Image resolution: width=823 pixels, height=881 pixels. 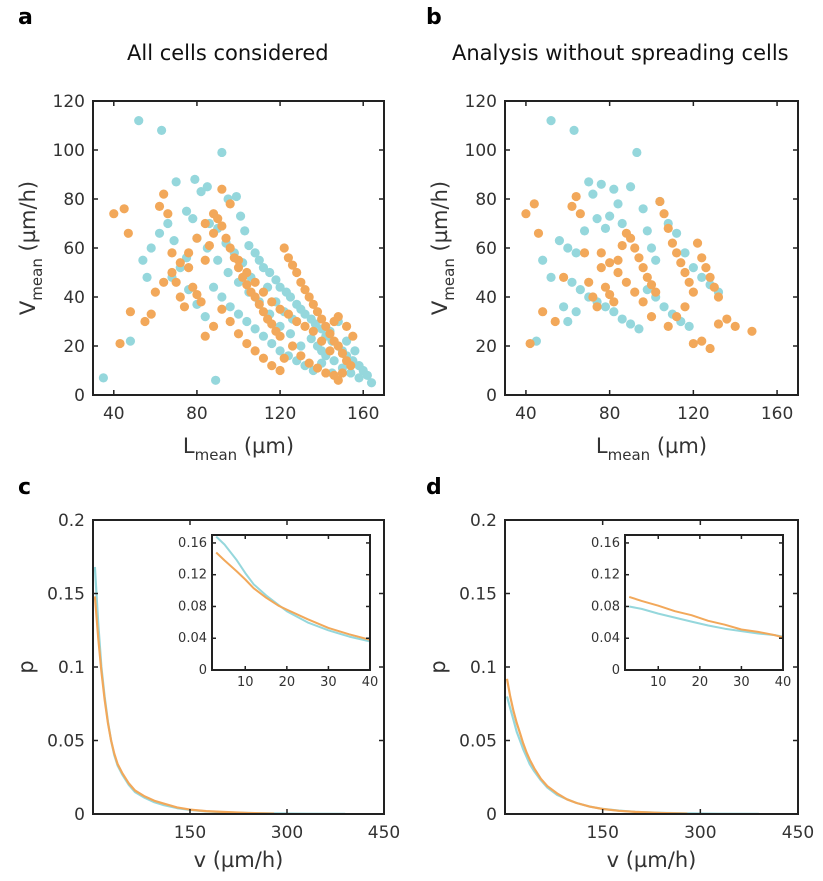 I want to click on panel-letter-a: a, so click(x=25, y=17).